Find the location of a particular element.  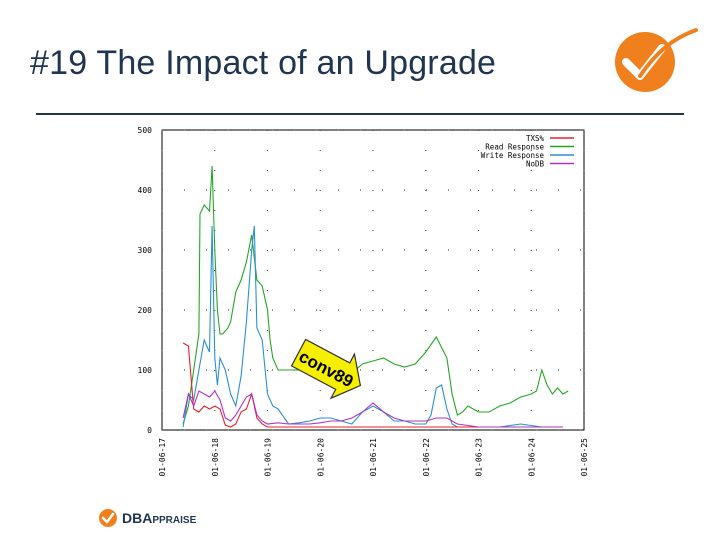

slide-title: #19 The Impact of an Upgrade is located at coordinates (263, 63).